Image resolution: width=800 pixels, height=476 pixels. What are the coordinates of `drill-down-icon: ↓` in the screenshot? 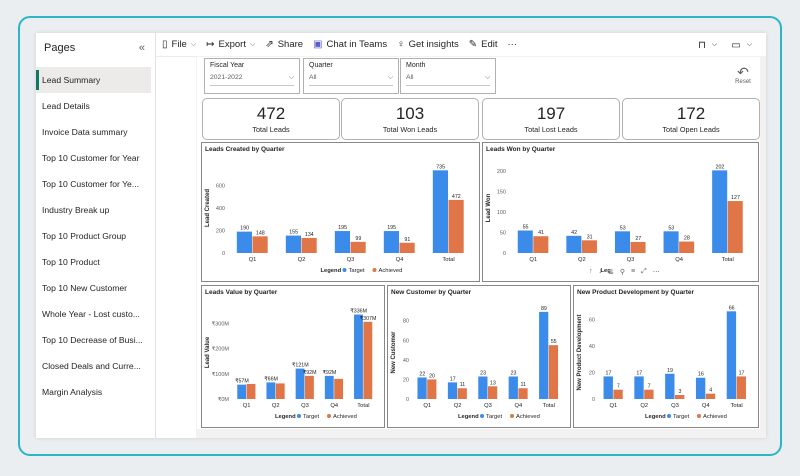 It's located at (600, 271).